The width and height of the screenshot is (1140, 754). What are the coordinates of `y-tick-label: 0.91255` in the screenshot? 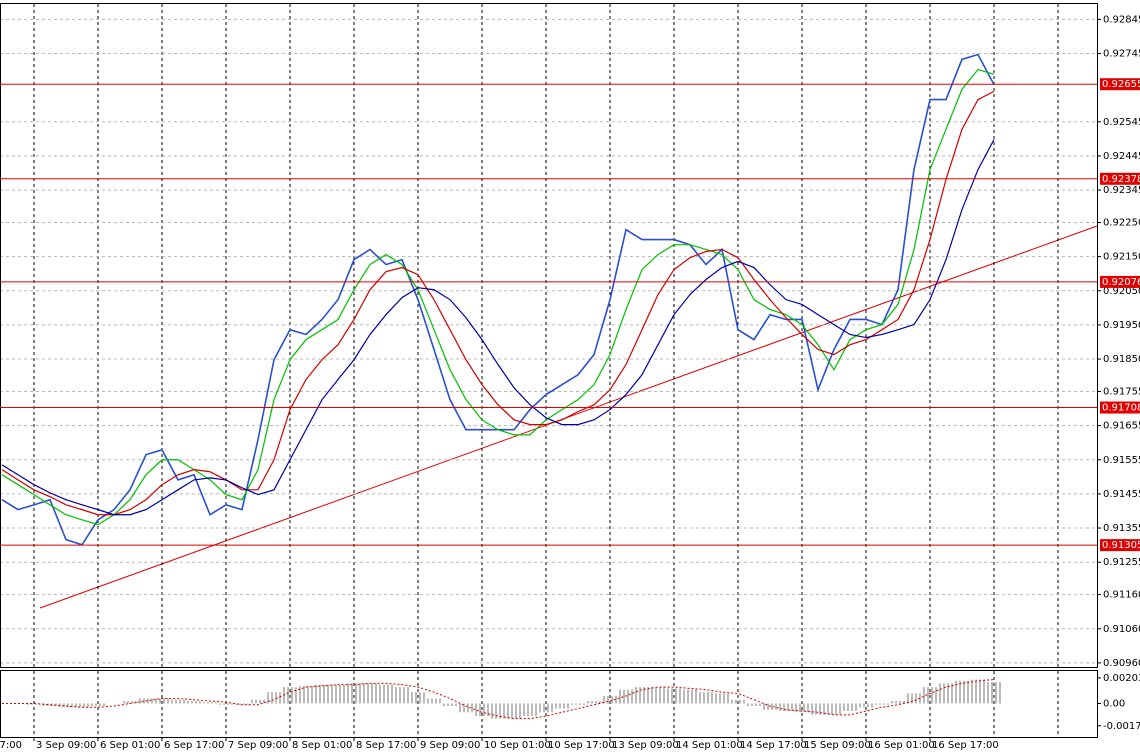 It's located at (1121, 562).